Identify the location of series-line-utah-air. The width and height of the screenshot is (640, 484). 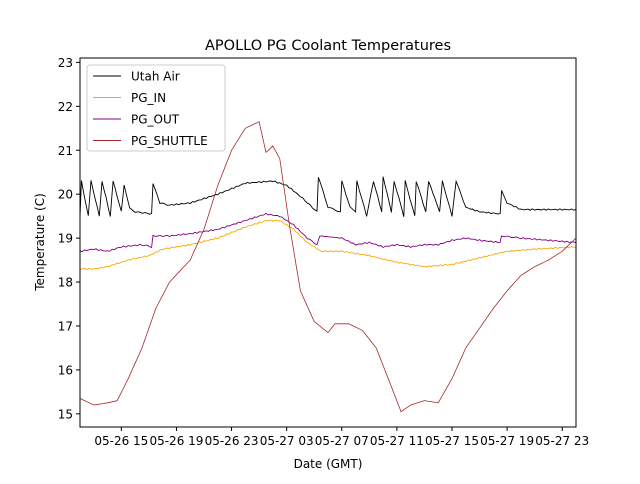
(328, 196).